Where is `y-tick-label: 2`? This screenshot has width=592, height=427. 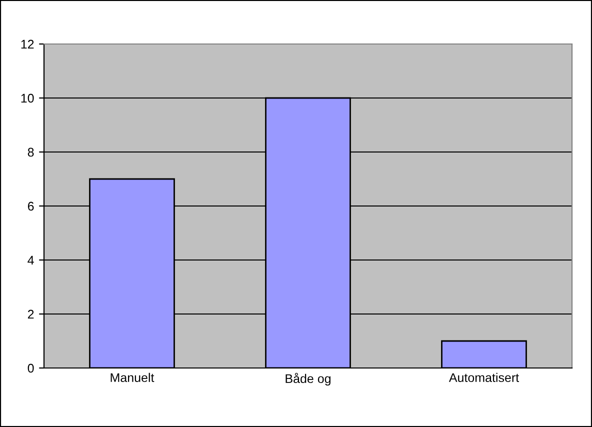
y-tick-label: 2 is located at coordinates (31, 314).